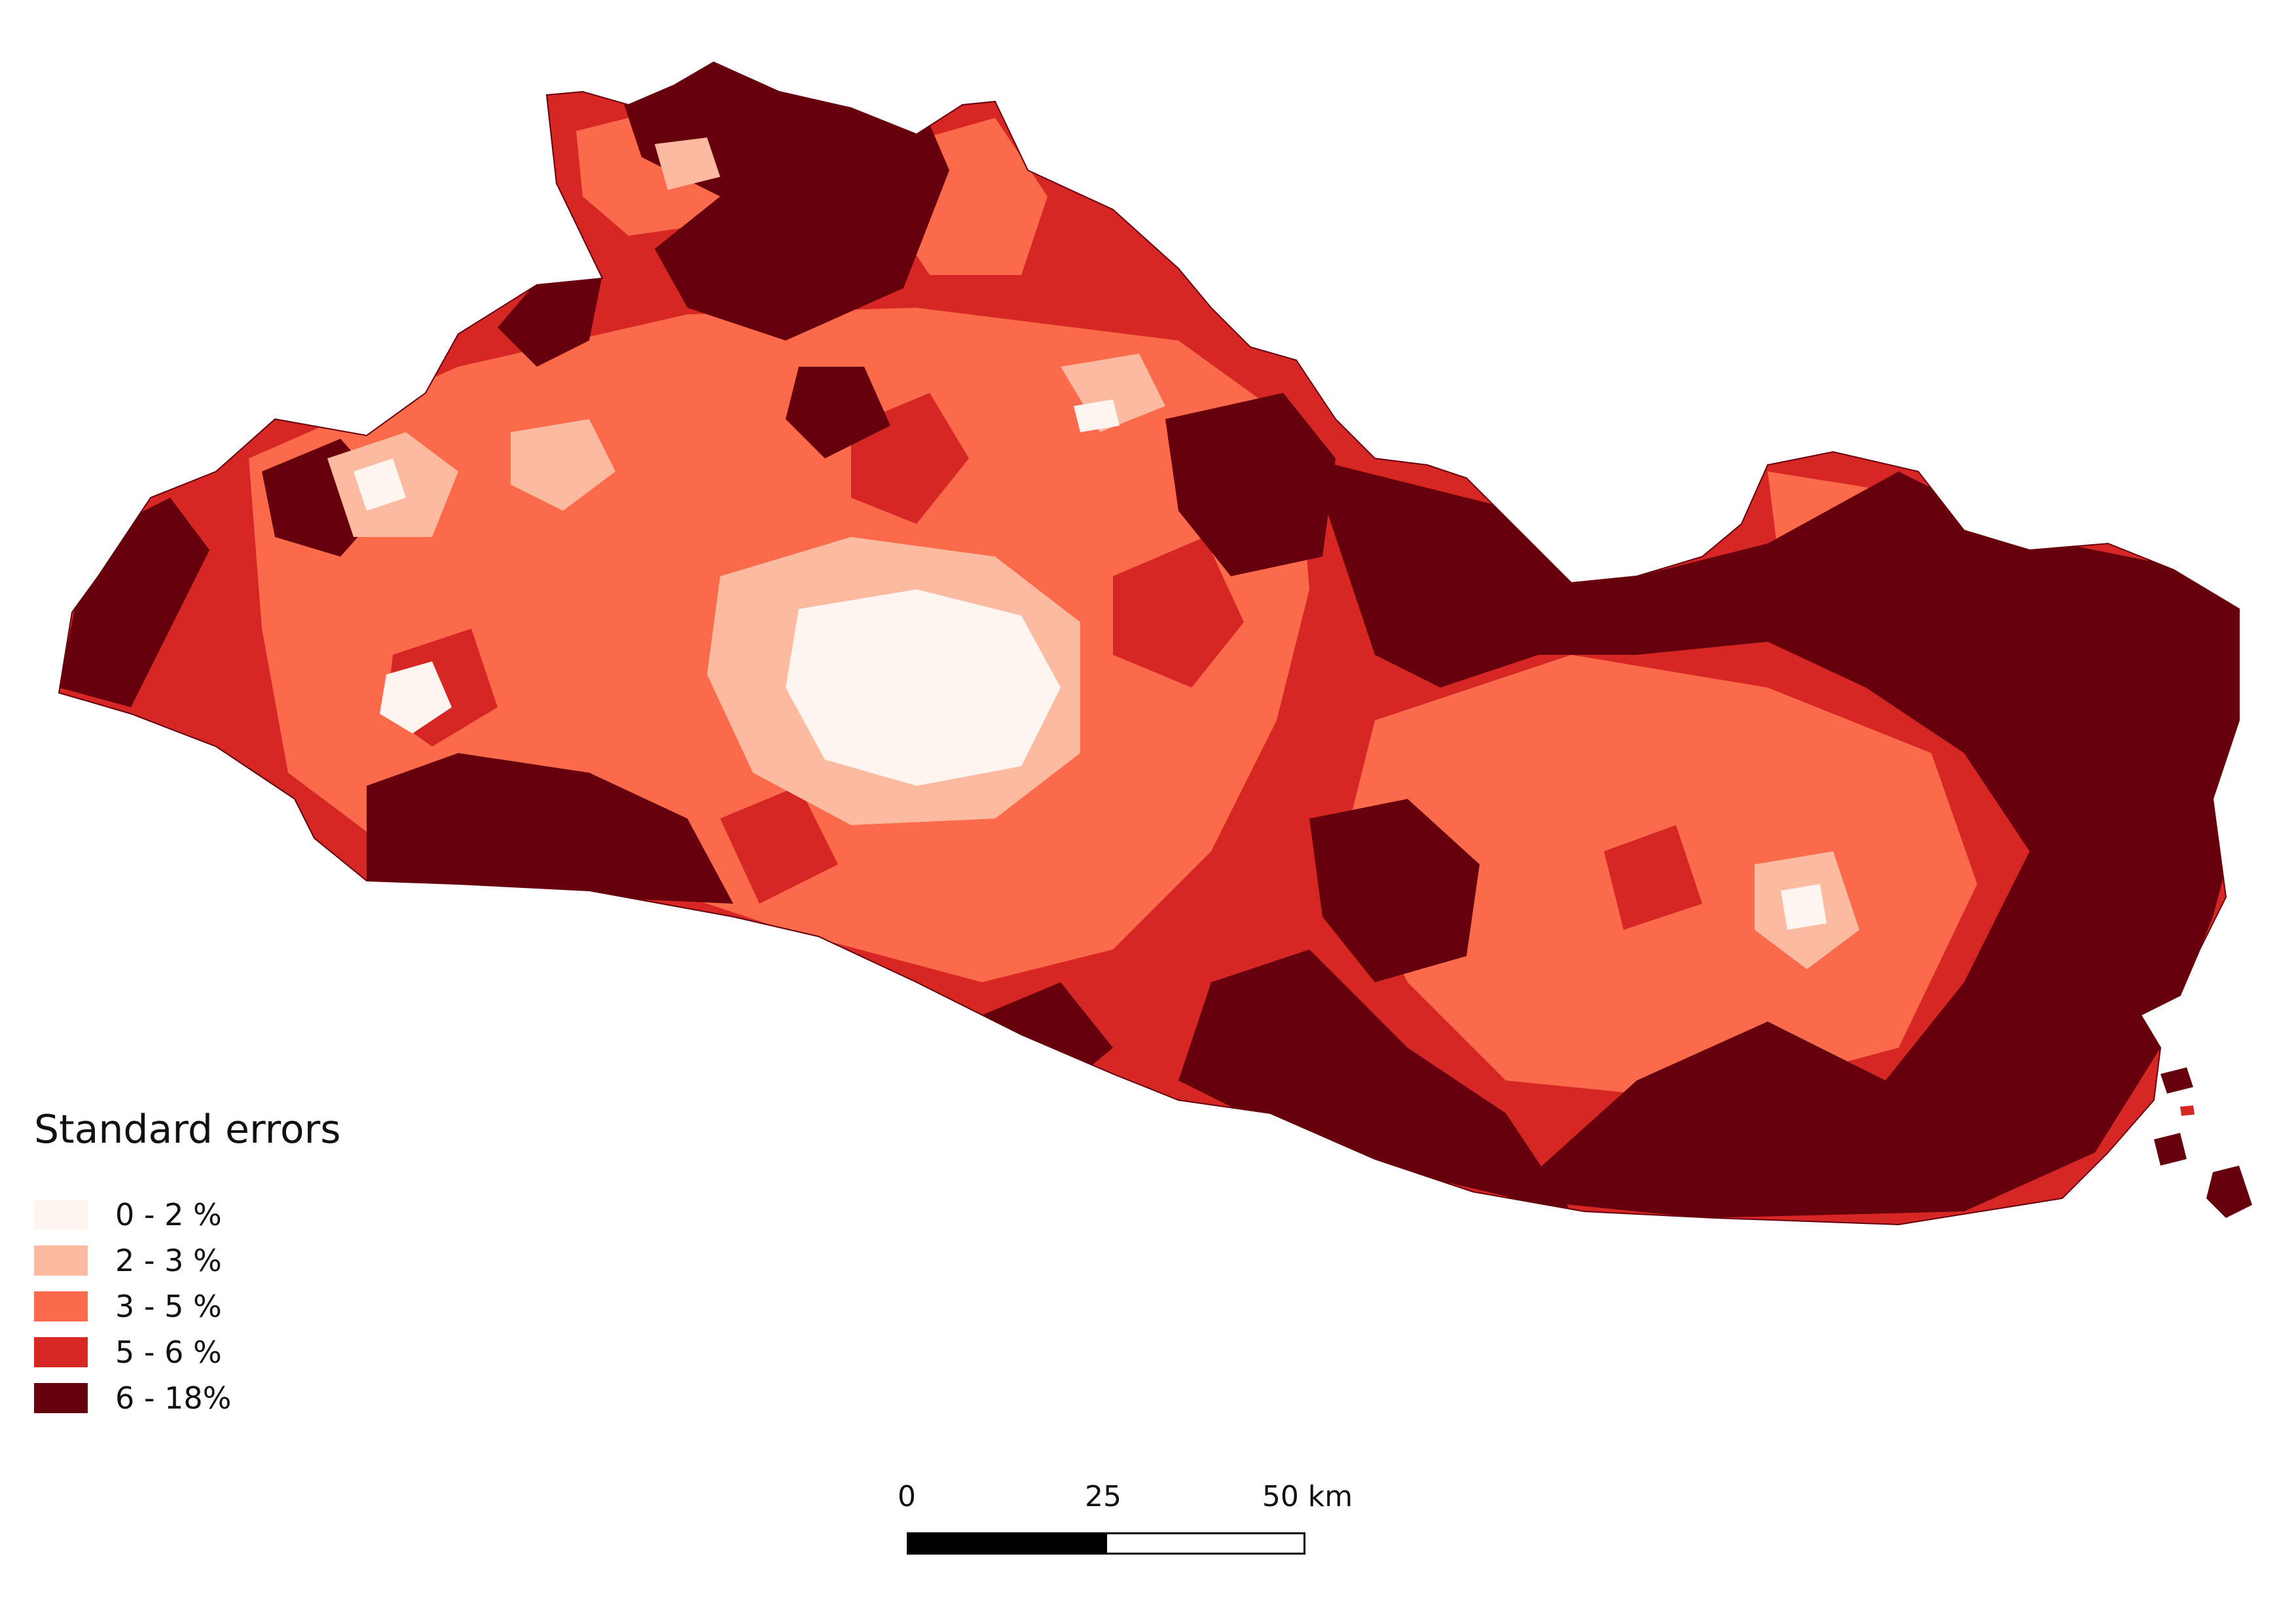 The image size is (2296, 1624). I want to click on scale-tick-label: 50 km, so click(1307, 1496).